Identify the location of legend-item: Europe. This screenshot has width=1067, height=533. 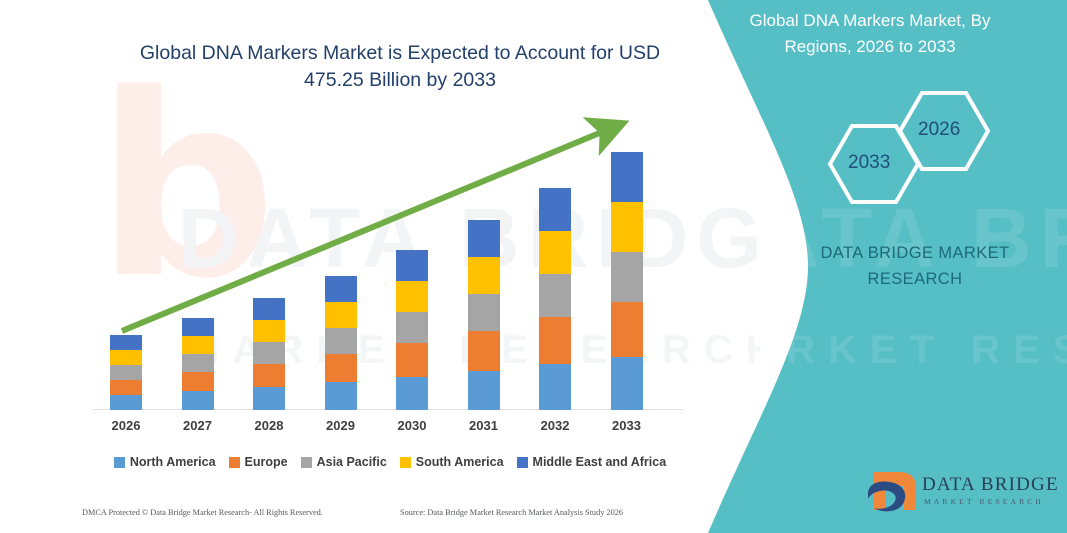
(258, 462).